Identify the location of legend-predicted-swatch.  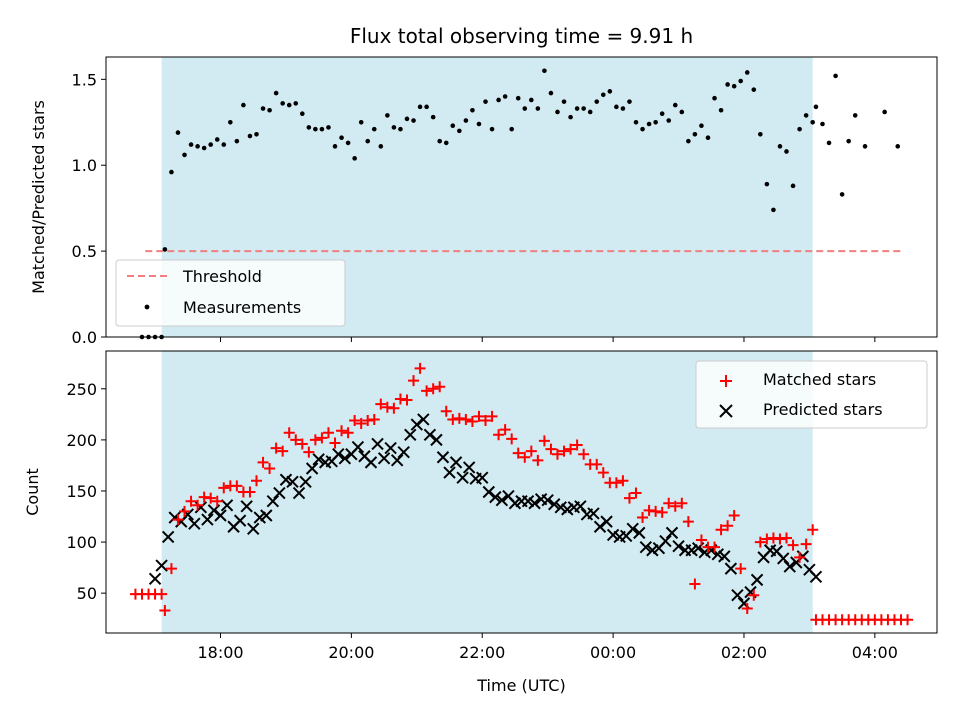
(726, 411).